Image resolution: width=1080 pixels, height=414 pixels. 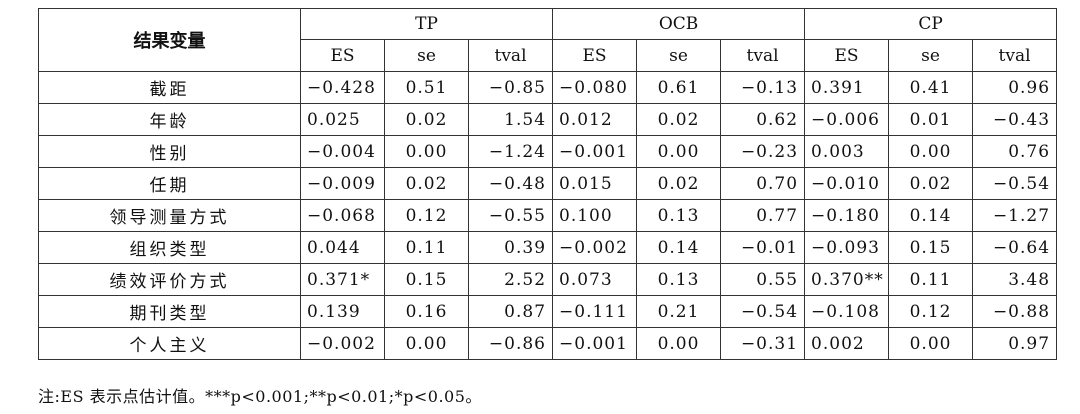 What do you see at coordinates (931, 24) in the screenshot?
I see `group-header-cp: CP` at bounding box center [931, 24].